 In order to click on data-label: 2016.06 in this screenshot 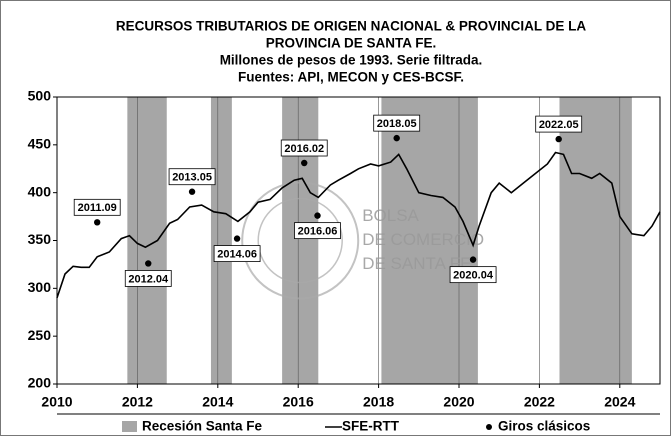, I will do `click(318, 232)`.